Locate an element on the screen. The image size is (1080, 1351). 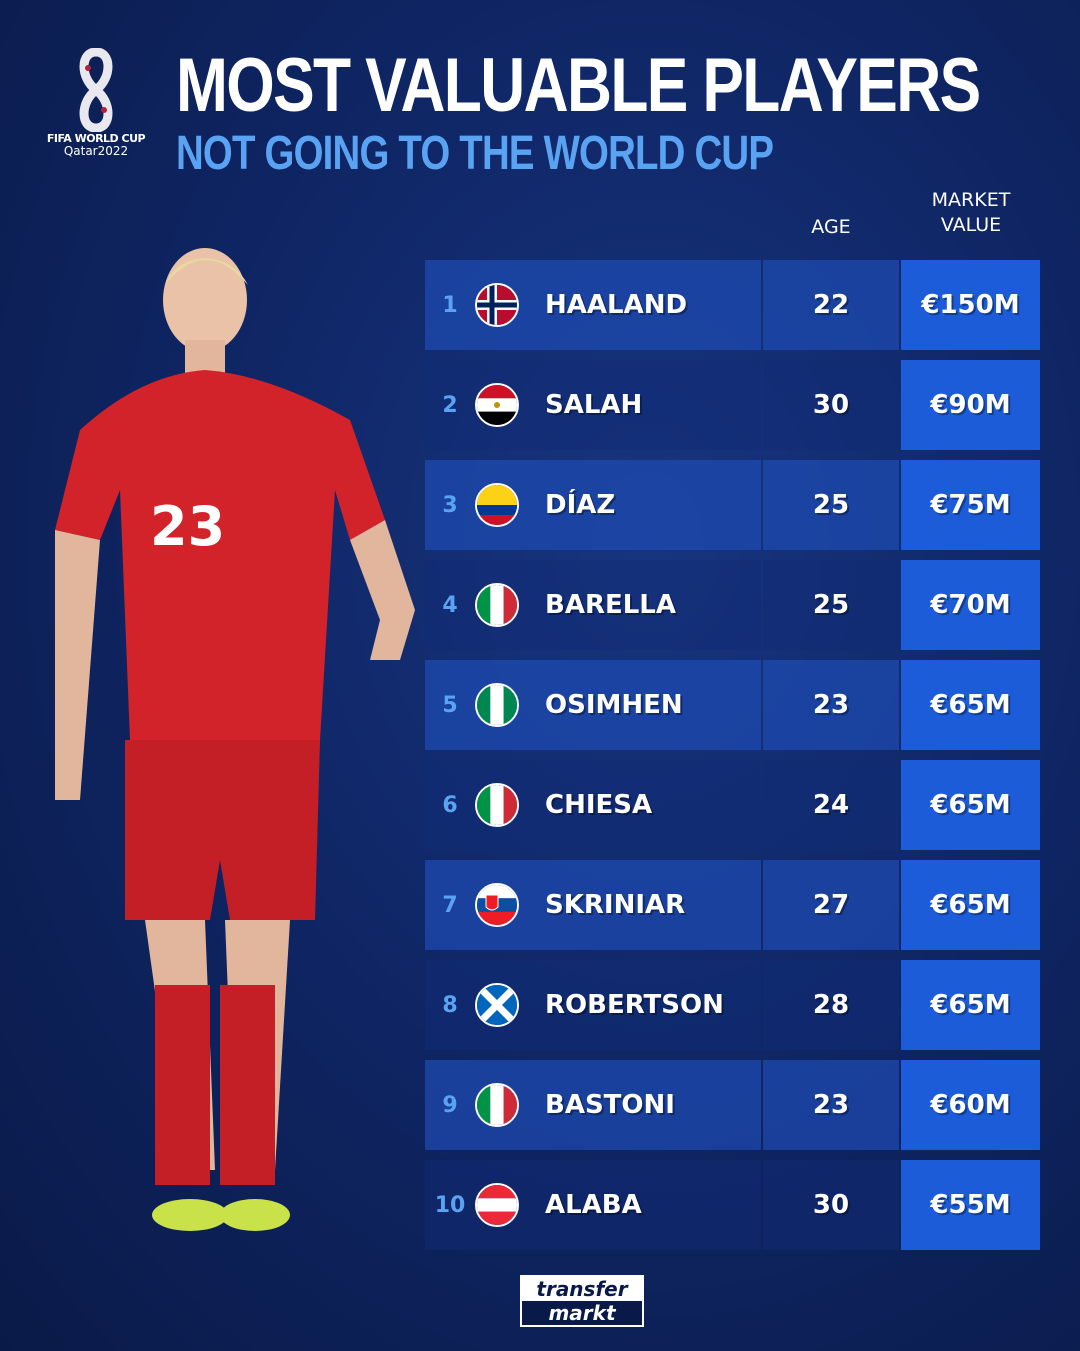
player-cell: 4 BARELLA is located at coordinates (593, 605).